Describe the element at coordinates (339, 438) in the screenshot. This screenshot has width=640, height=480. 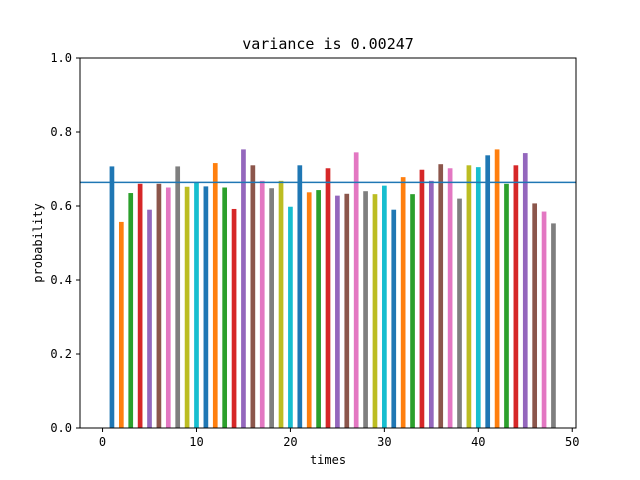
I see `x-axis-ticks: 0 10 20 30 40 50` at that location.